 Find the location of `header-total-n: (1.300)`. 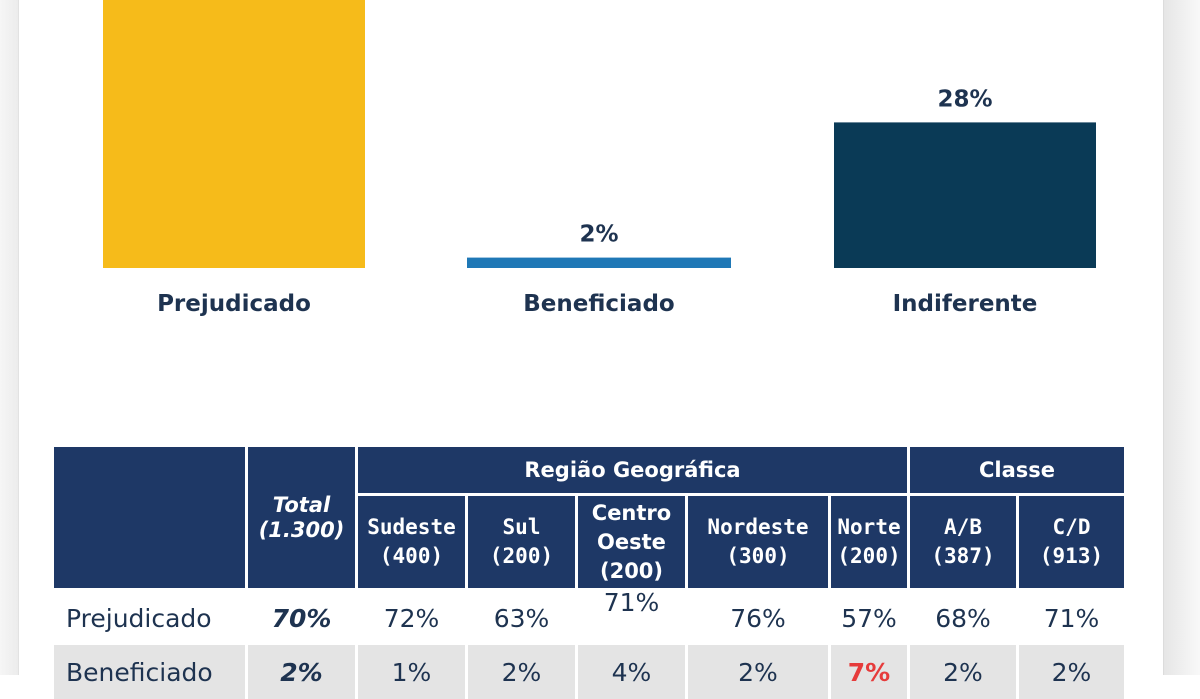

header-total-n: (1.300) is located at coordinates (301, 529).